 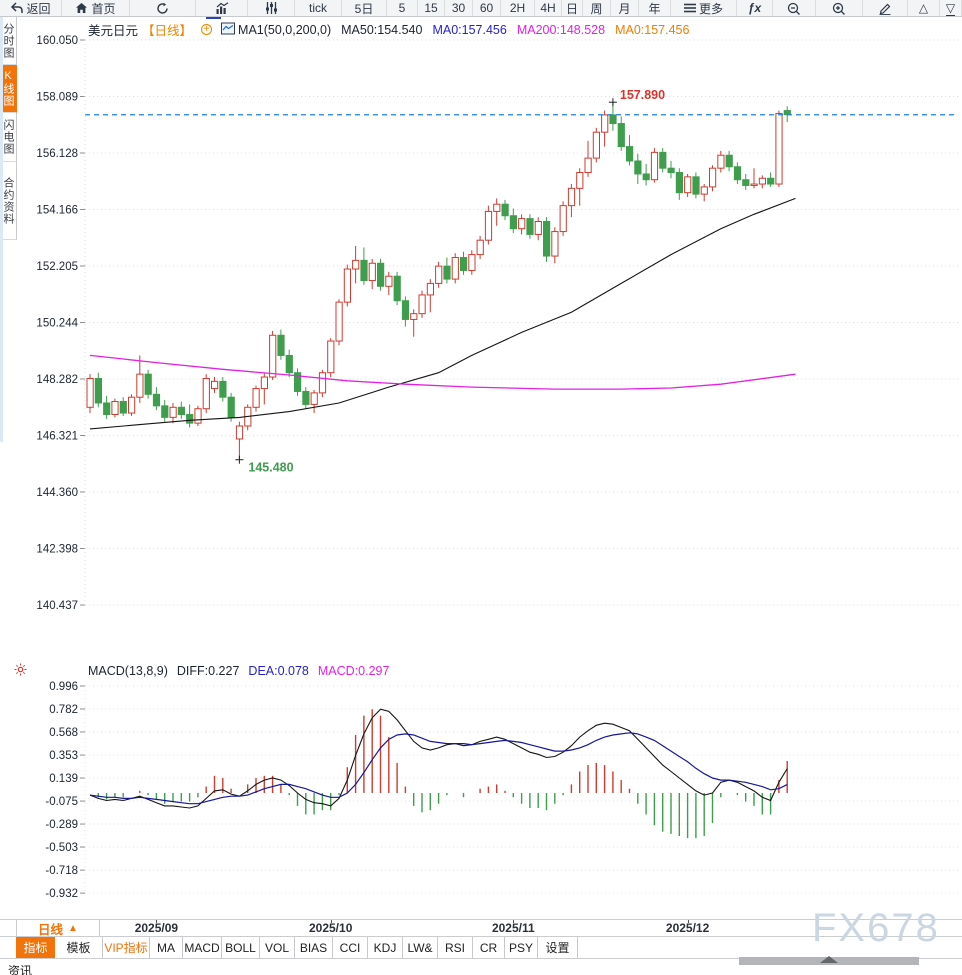 I want to click on fx-functions-label: ƒx, so click(x=754, y=8).